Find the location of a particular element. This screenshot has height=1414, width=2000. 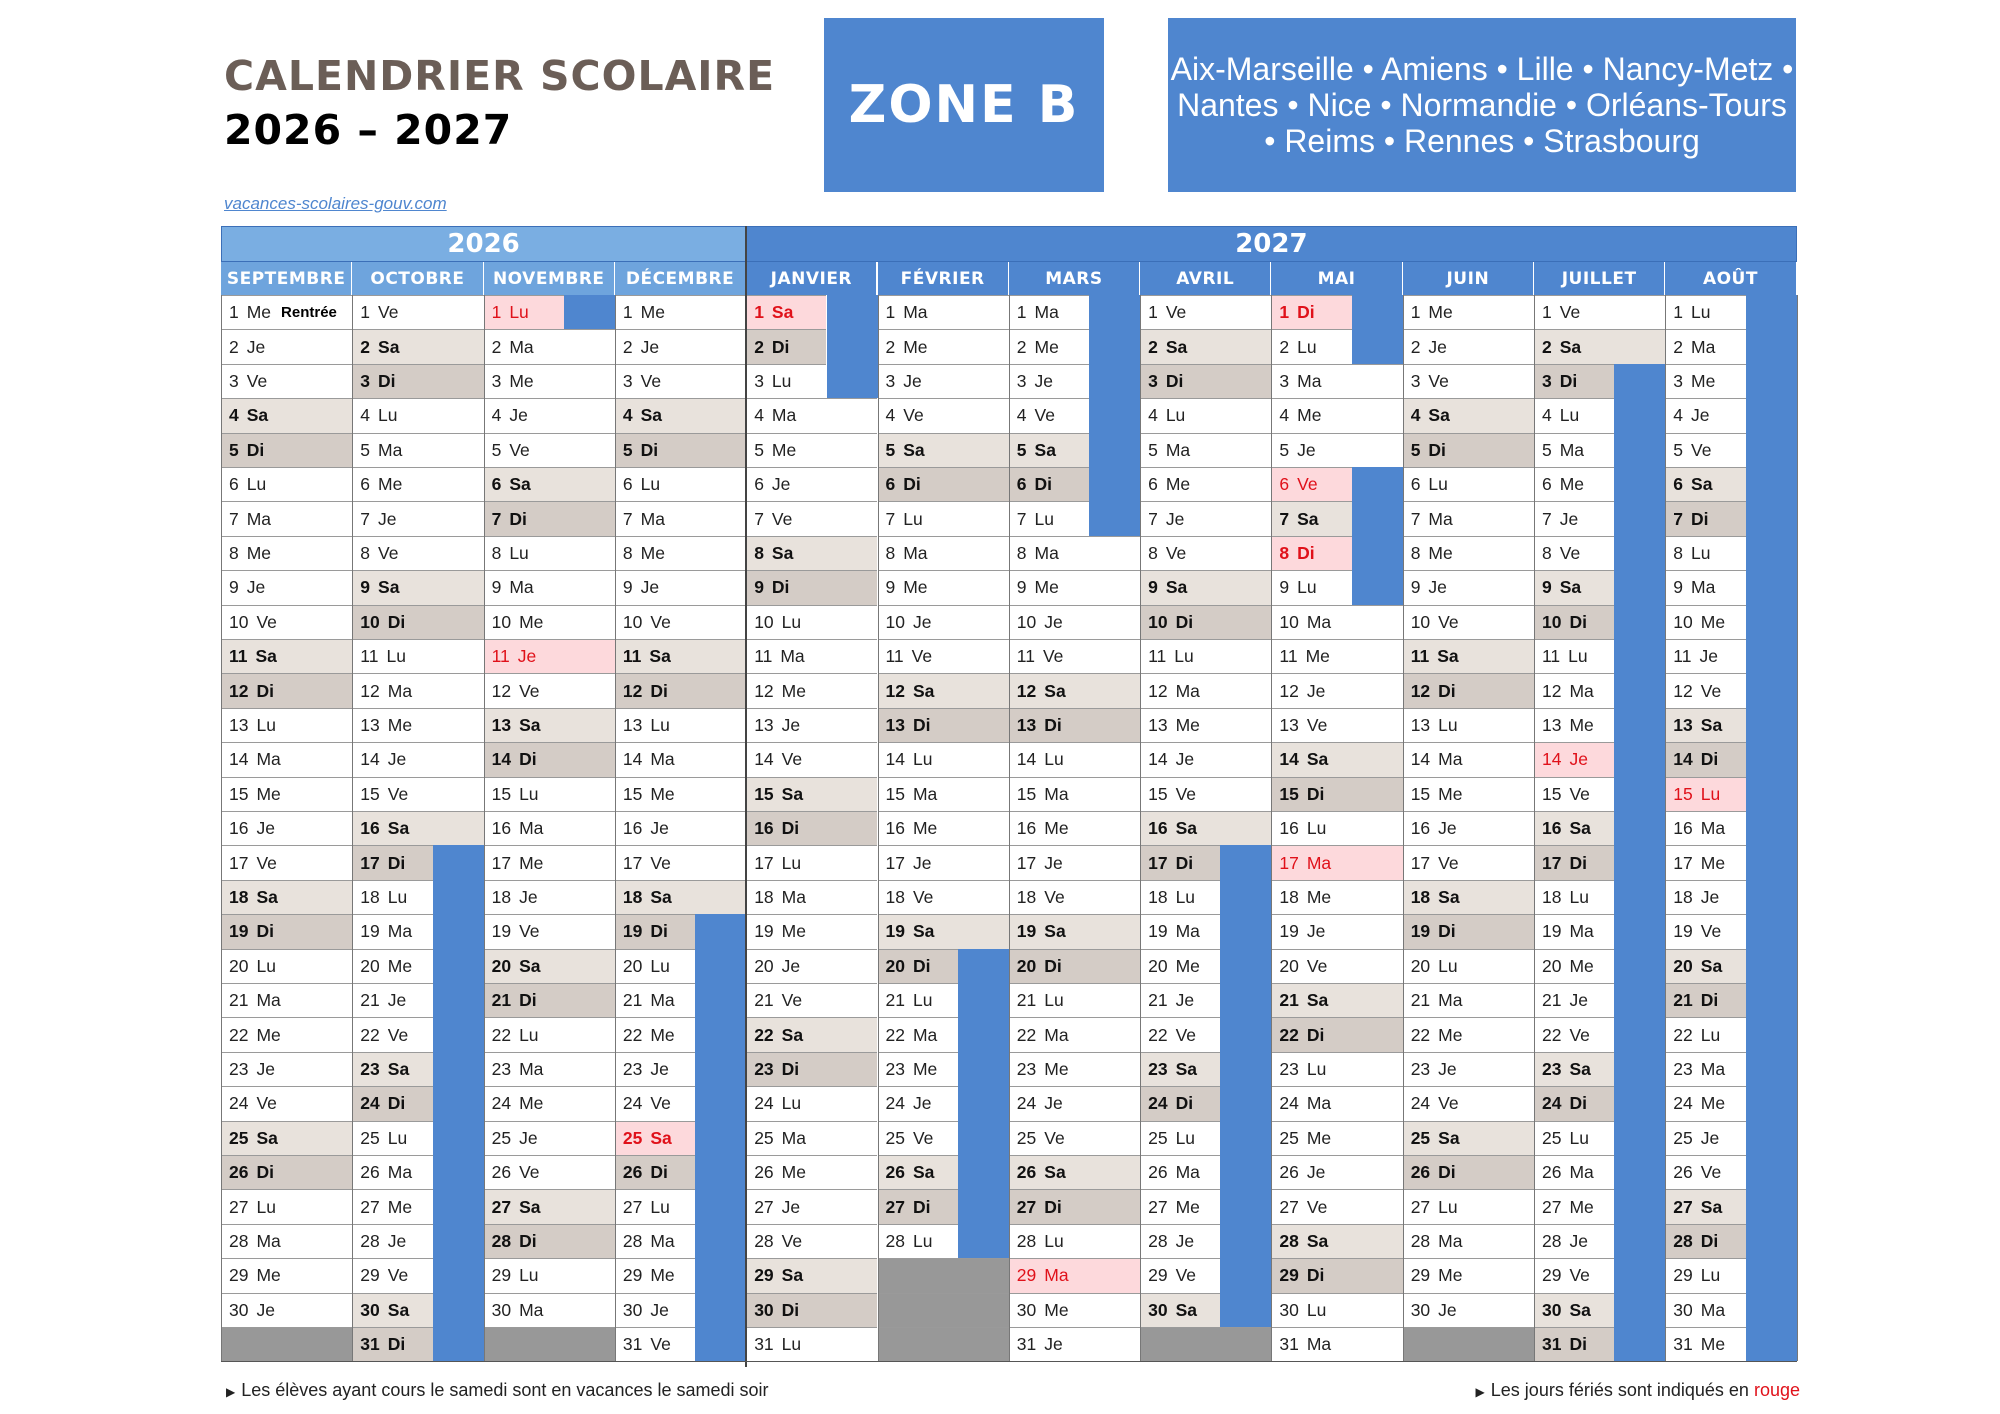

day-cell: 23 Sa is located at coordinates (1574, 1069).